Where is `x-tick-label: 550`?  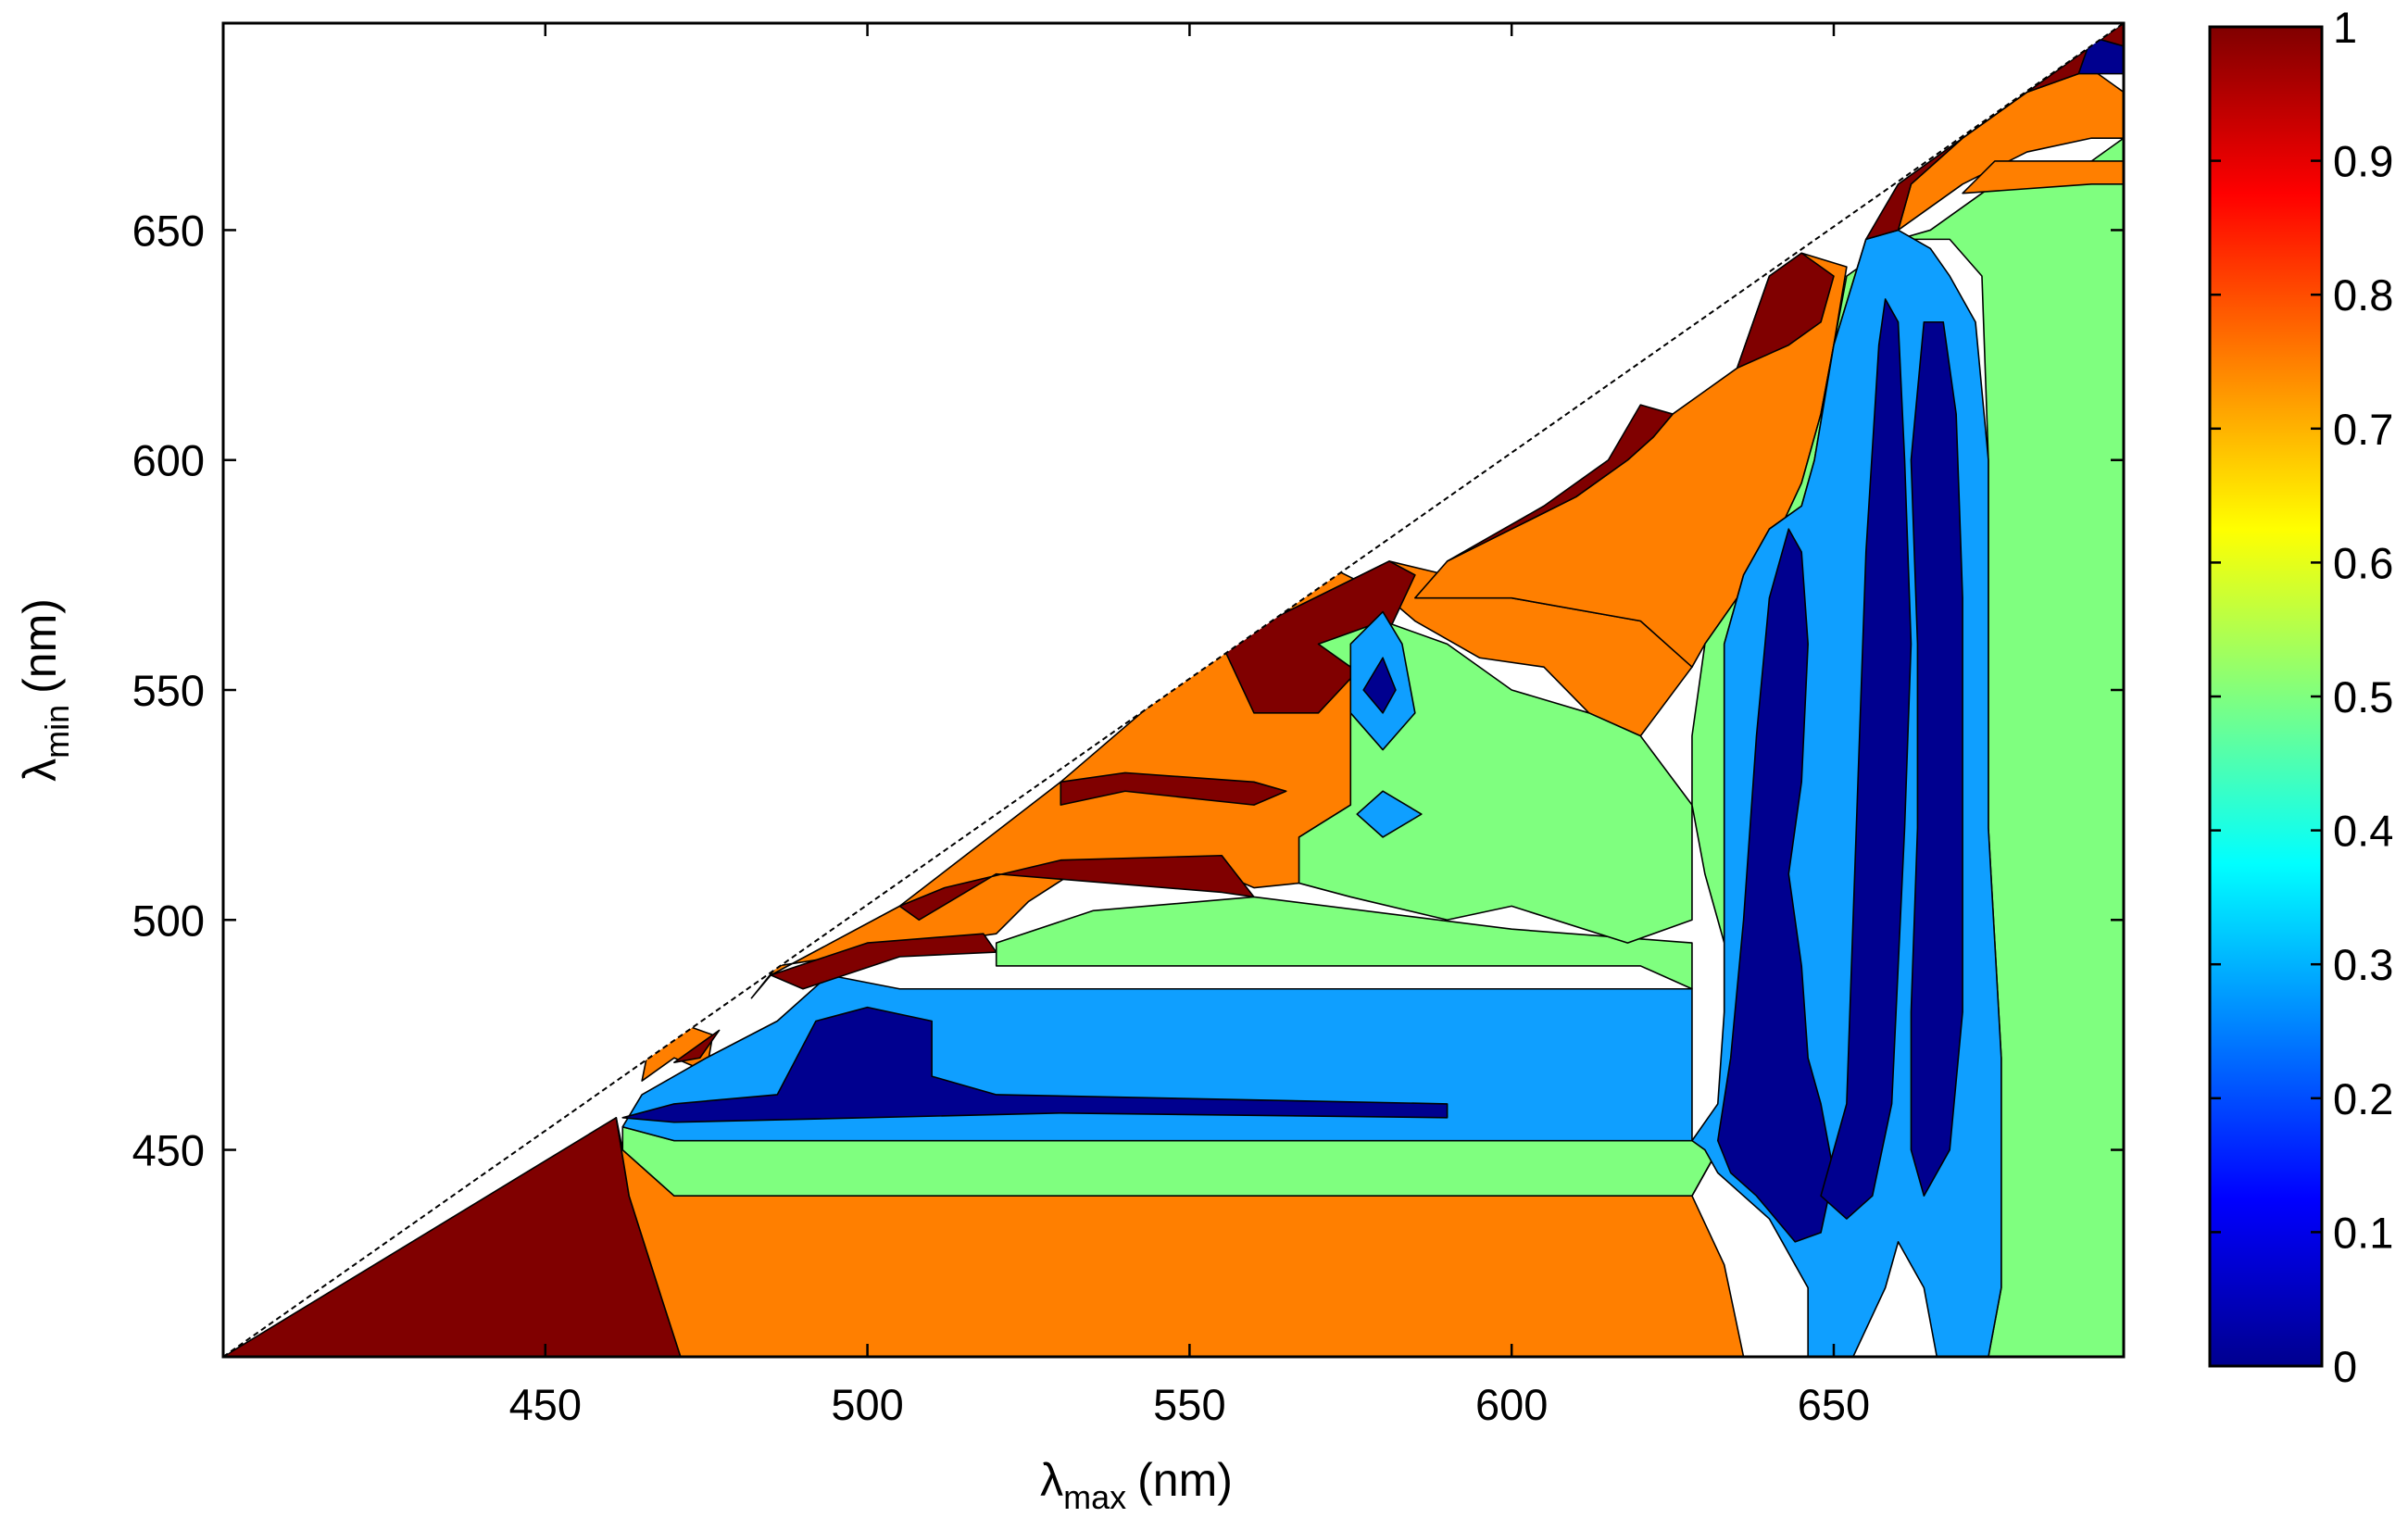 x-tick-label: 550 is located at coordinates (1189, 1404).